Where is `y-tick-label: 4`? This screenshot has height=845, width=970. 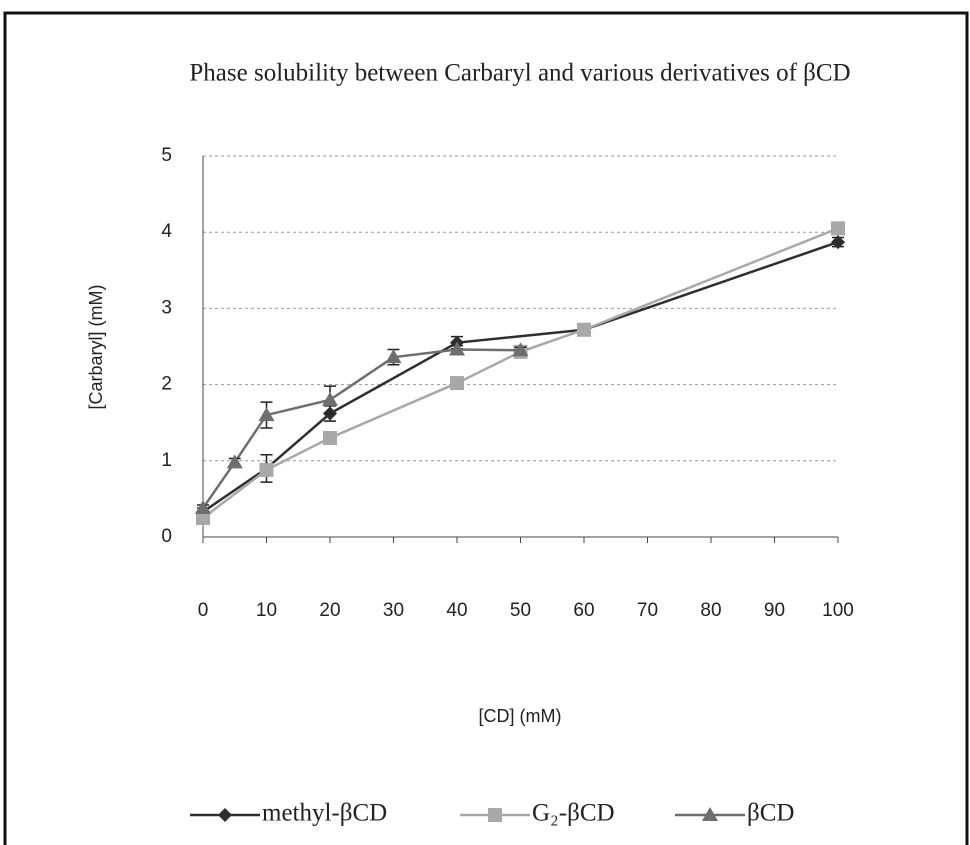 y-tick-label: 4 is located at coordinates (166, 231).